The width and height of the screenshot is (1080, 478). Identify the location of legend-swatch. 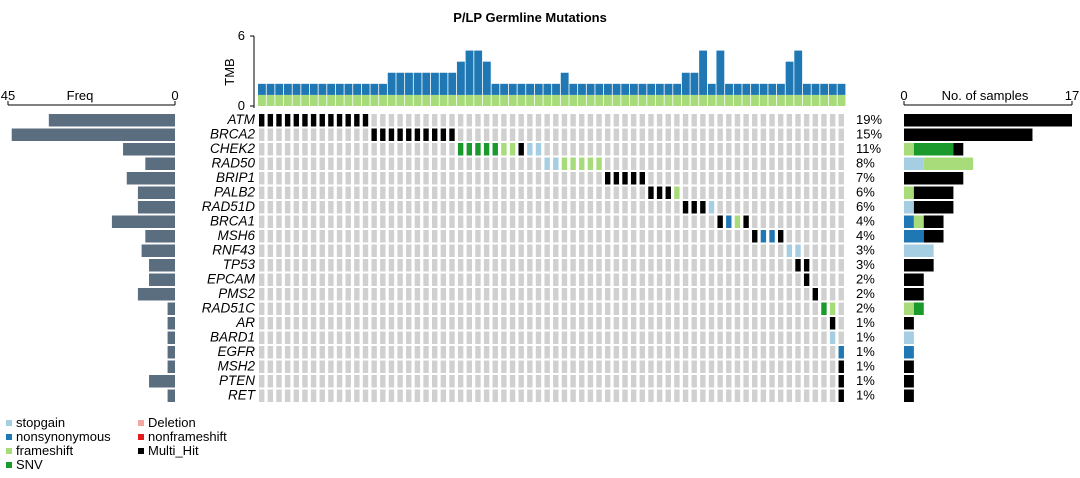
(141, 423).